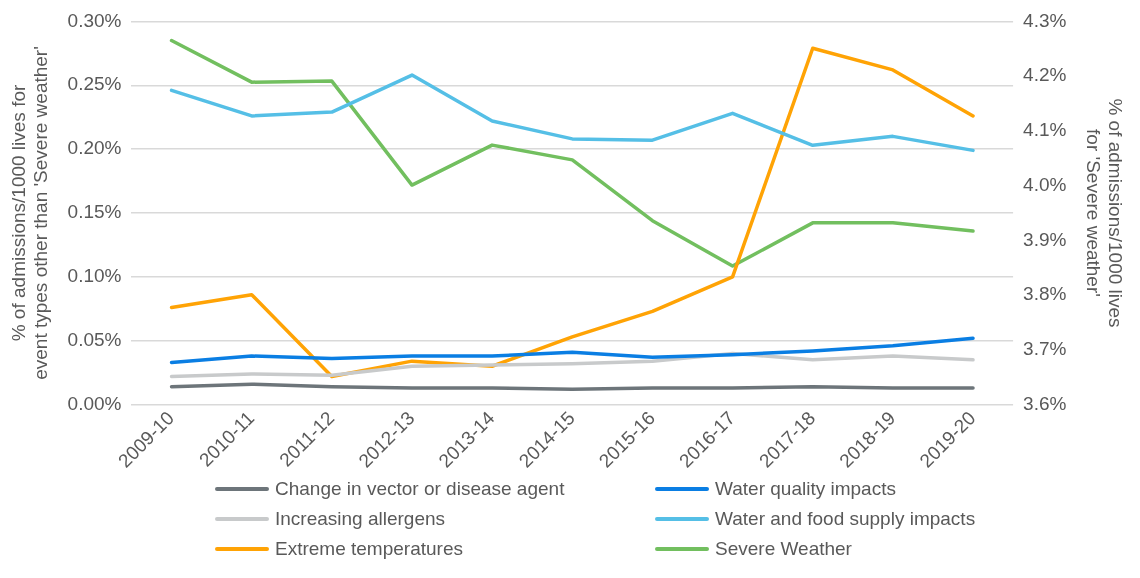 This screenshot has width=1140, height=578. I want to click on y-tick-label: 0.25%, so click(94, 84).